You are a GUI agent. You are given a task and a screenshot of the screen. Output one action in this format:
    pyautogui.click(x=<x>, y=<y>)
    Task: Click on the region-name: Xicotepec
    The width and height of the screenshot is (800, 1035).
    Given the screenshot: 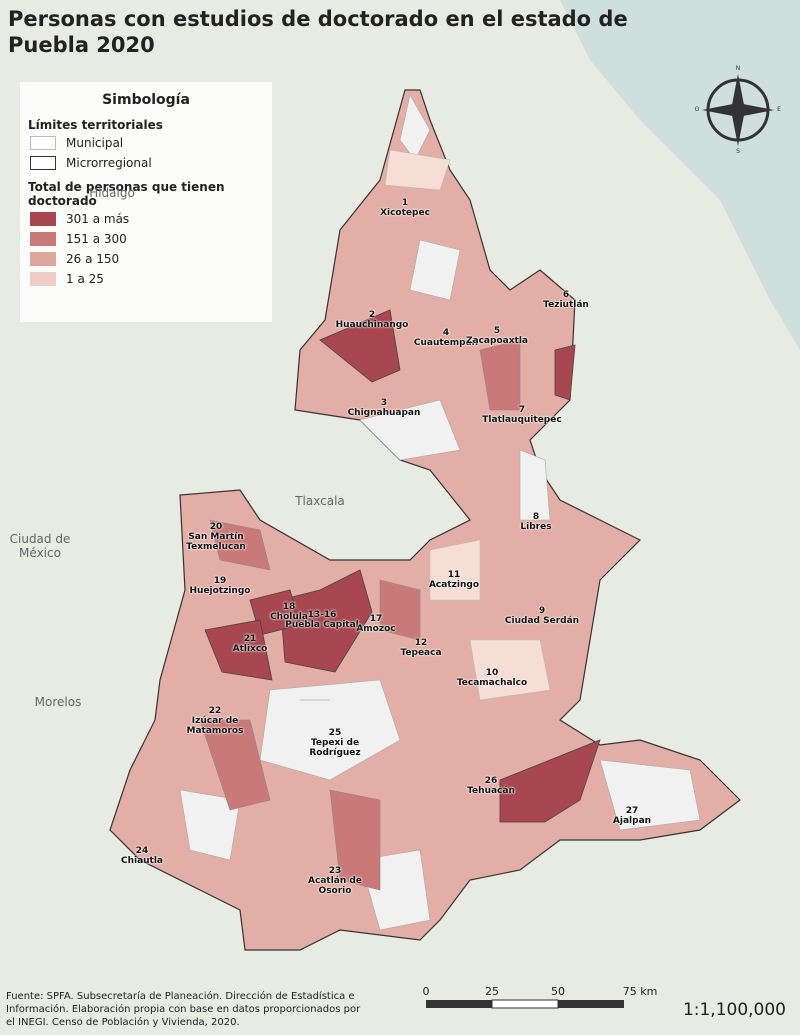 What is the action you would take?
    pyautogui.click(x=405, y=213)
    